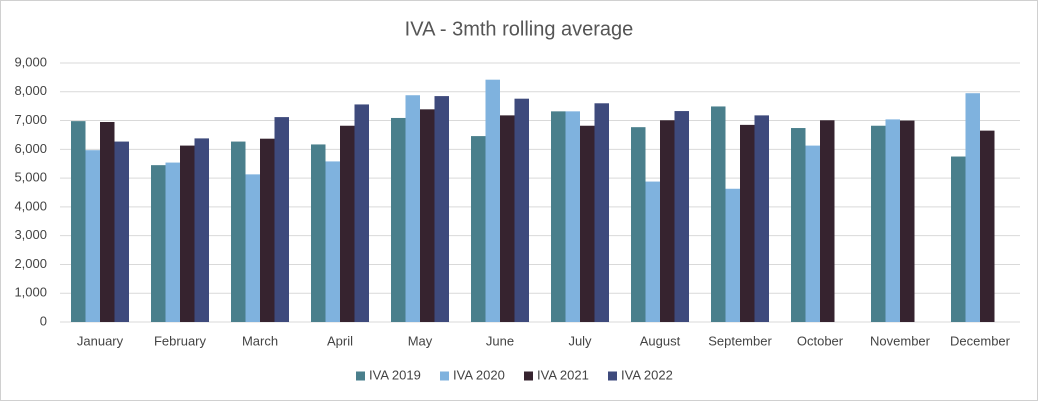 This screenshot has height=401, width=1038. I want to click on x-tick-label: January, so click(100, 340).